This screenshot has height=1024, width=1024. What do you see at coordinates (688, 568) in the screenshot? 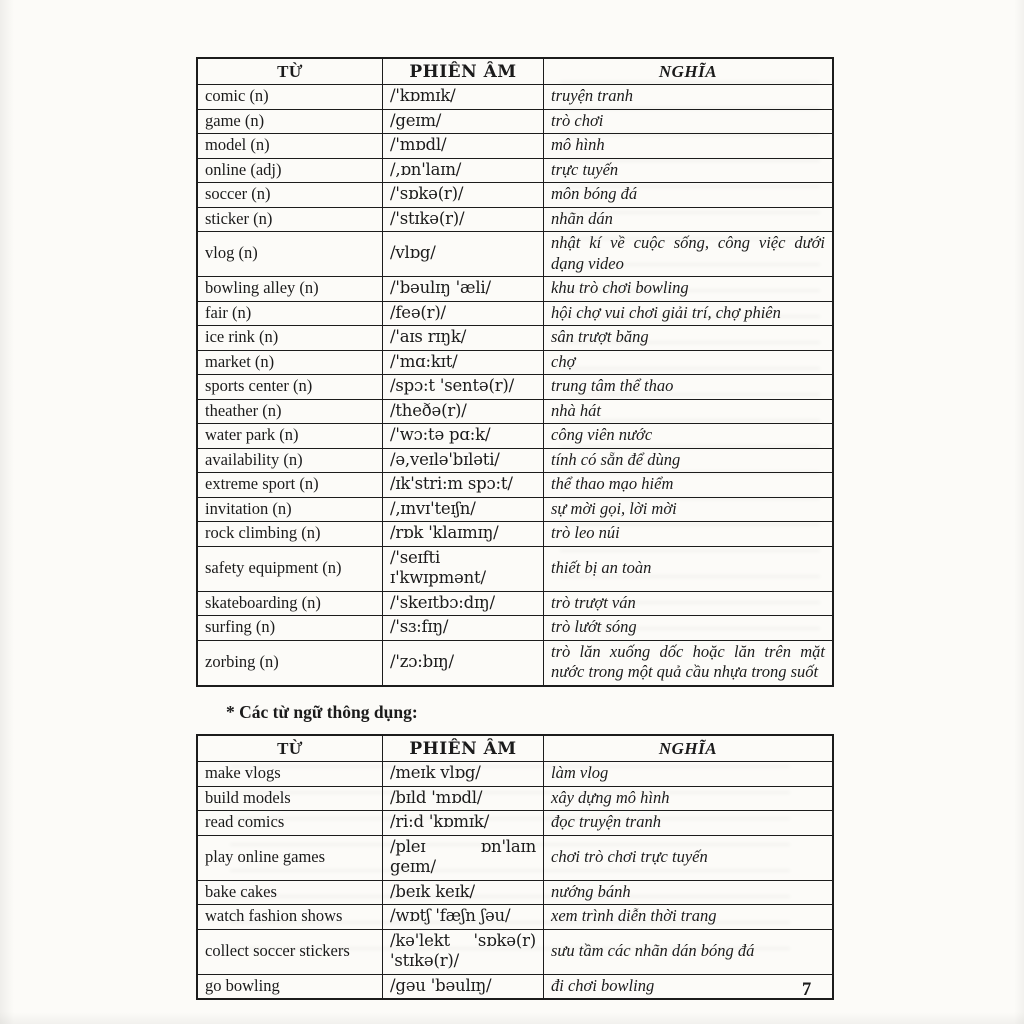
I see `meaning-cell: thiết bị an toàn` at bounding box center [688, 568].